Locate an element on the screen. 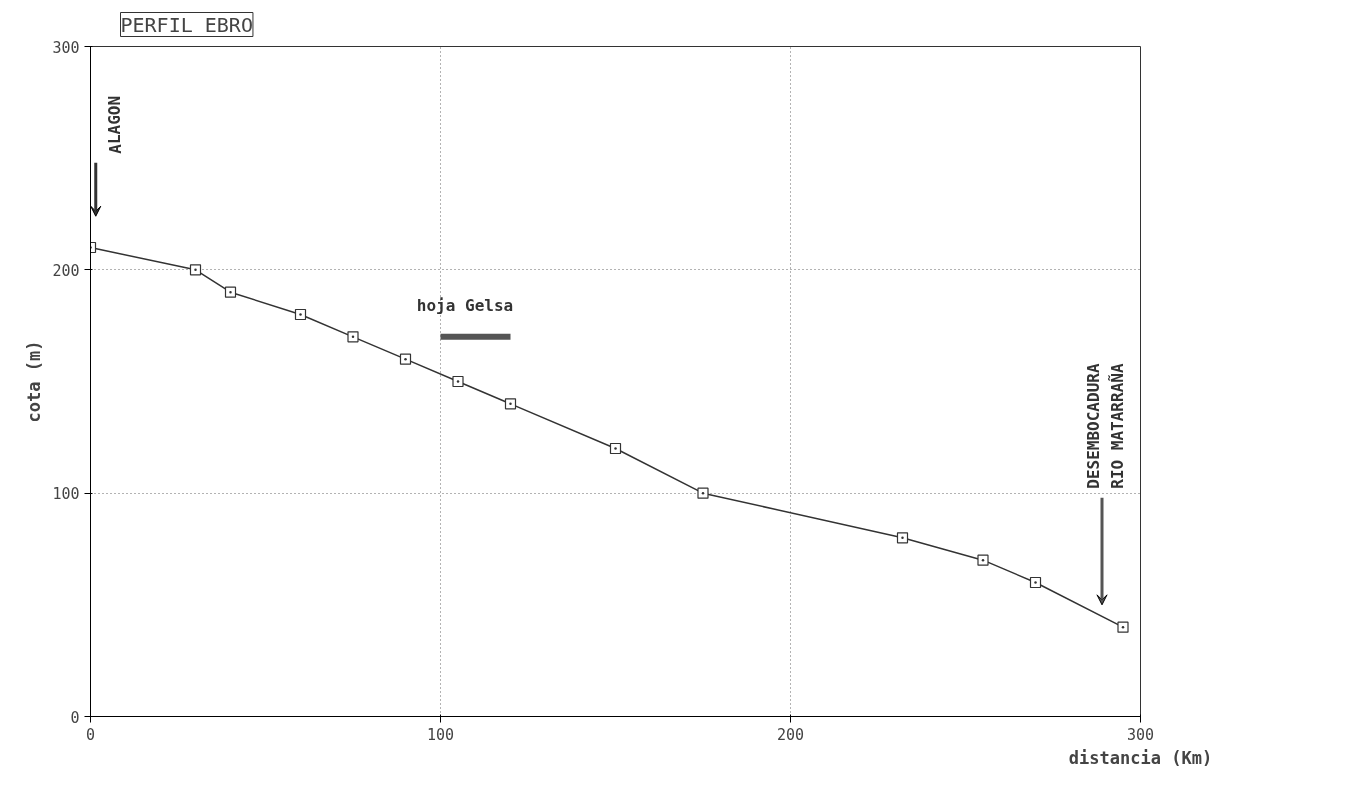  x-tick-label: 300 is located at coordinates (1140, 734).